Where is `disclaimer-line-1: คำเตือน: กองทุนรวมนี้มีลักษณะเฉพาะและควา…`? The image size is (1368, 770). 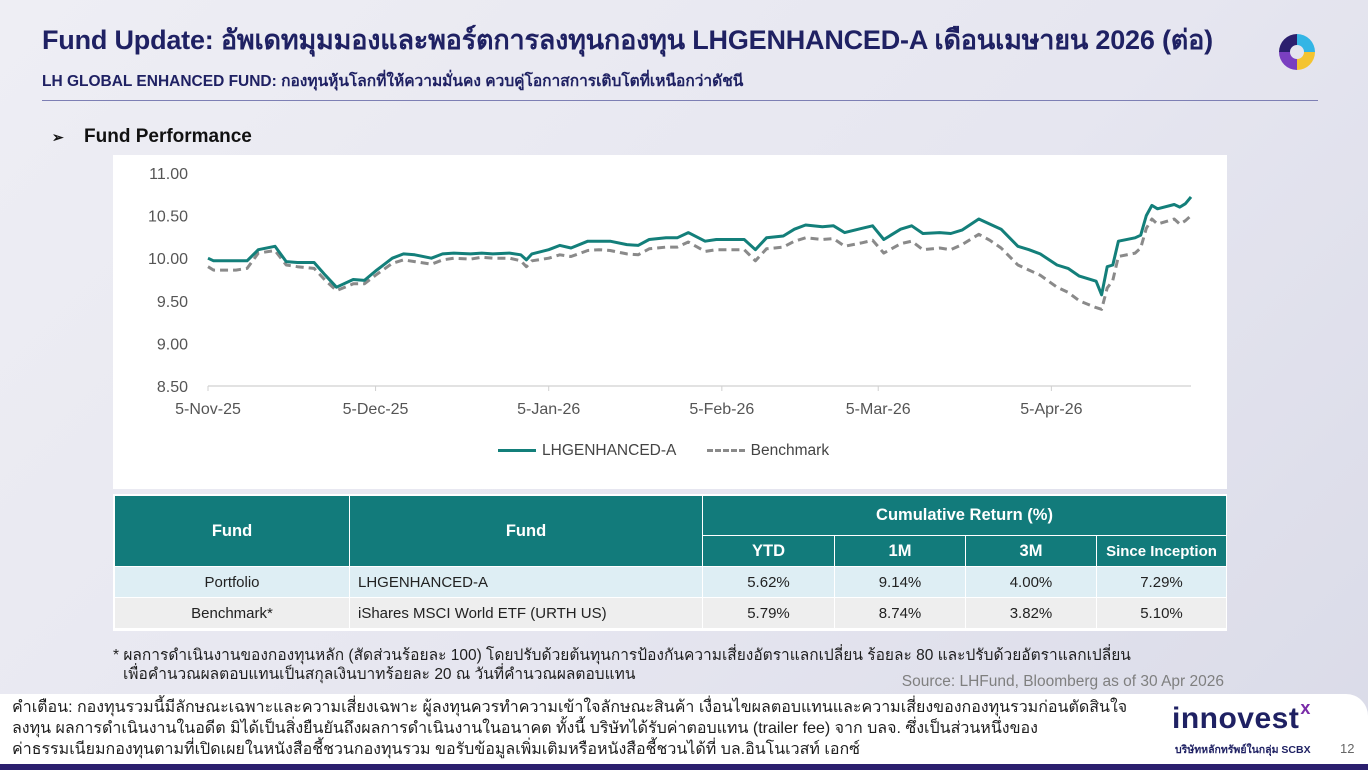 disclaimer-line-1: คำเตือน: กองทุนรวมนี้มีลักษณะเฉพาะและควา… is located at coordinates (570, 707).